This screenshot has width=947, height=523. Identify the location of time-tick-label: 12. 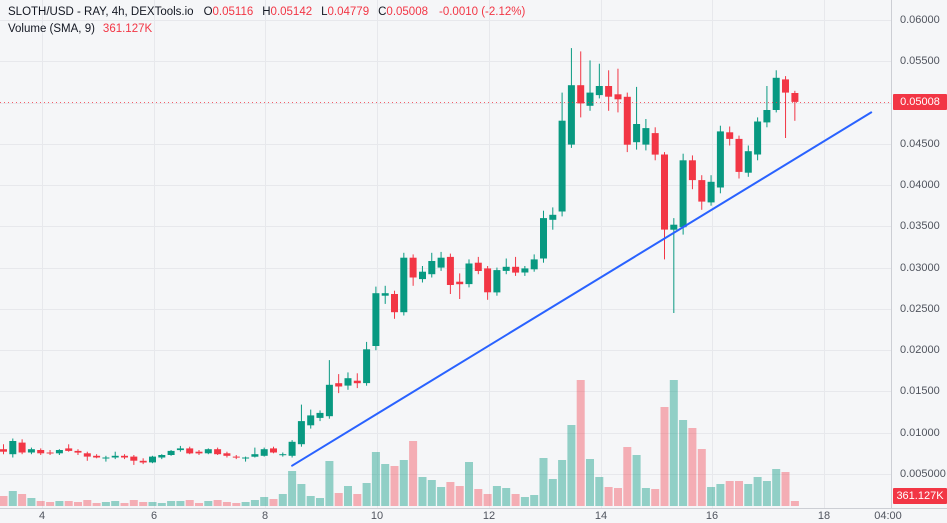
(489, 516).